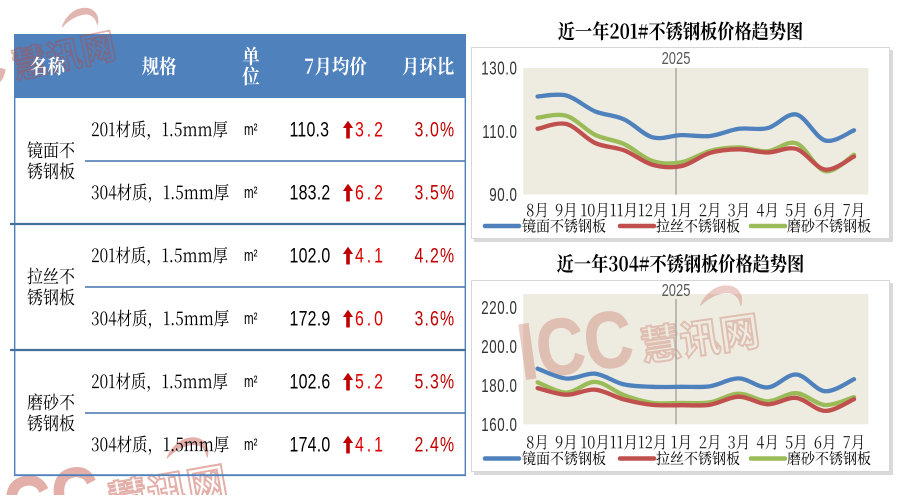  Describe the element at coordinates (370, 320) in the screenshot. I see `svg-text: 6.0` at that location.